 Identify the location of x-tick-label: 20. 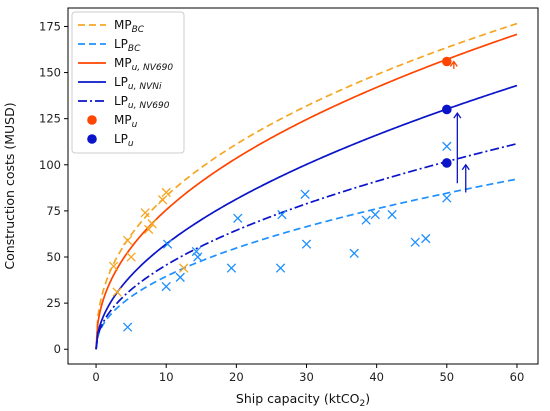
(236, 377).